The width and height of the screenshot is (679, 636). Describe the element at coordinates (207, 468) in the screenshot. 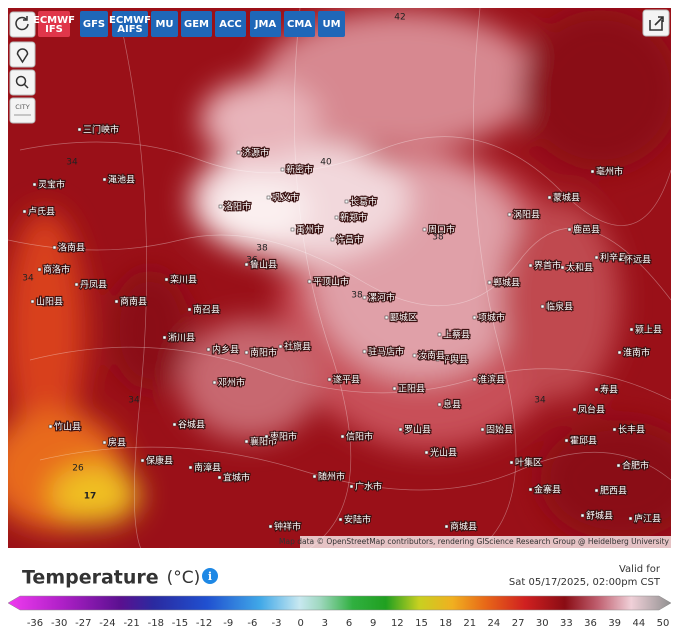

I see `city-label: 南漳县` at that location.